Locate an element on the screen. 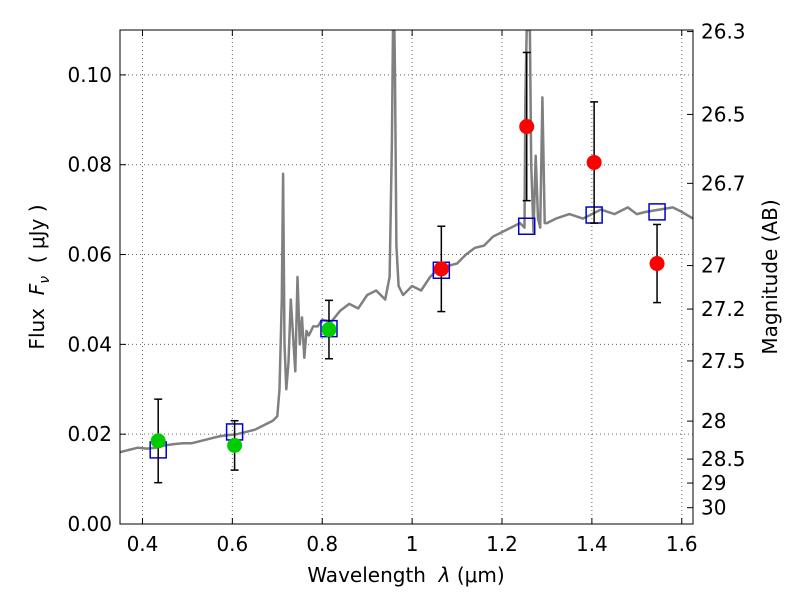 Image resolution: width=800 pixels, height=600 pixels. y2-tick-label: 26.5 is located at coordinates (723, 114).